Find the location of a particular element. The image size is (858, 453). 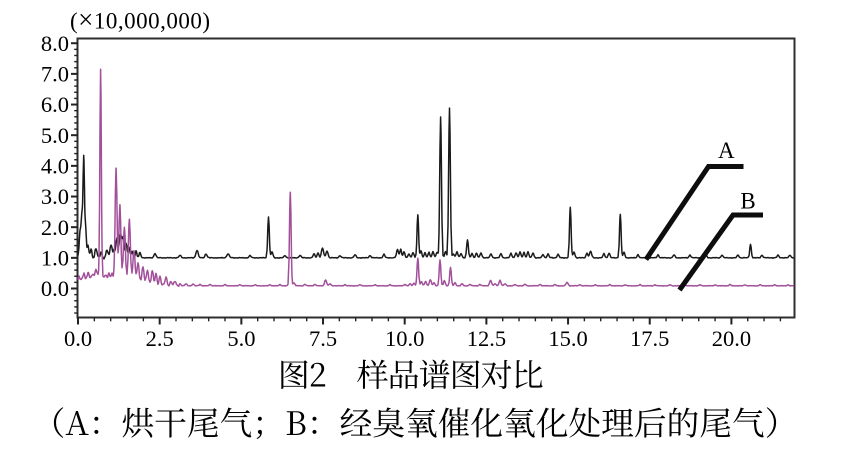

svg-text: 20.0 is located at coordinates (731, 338).